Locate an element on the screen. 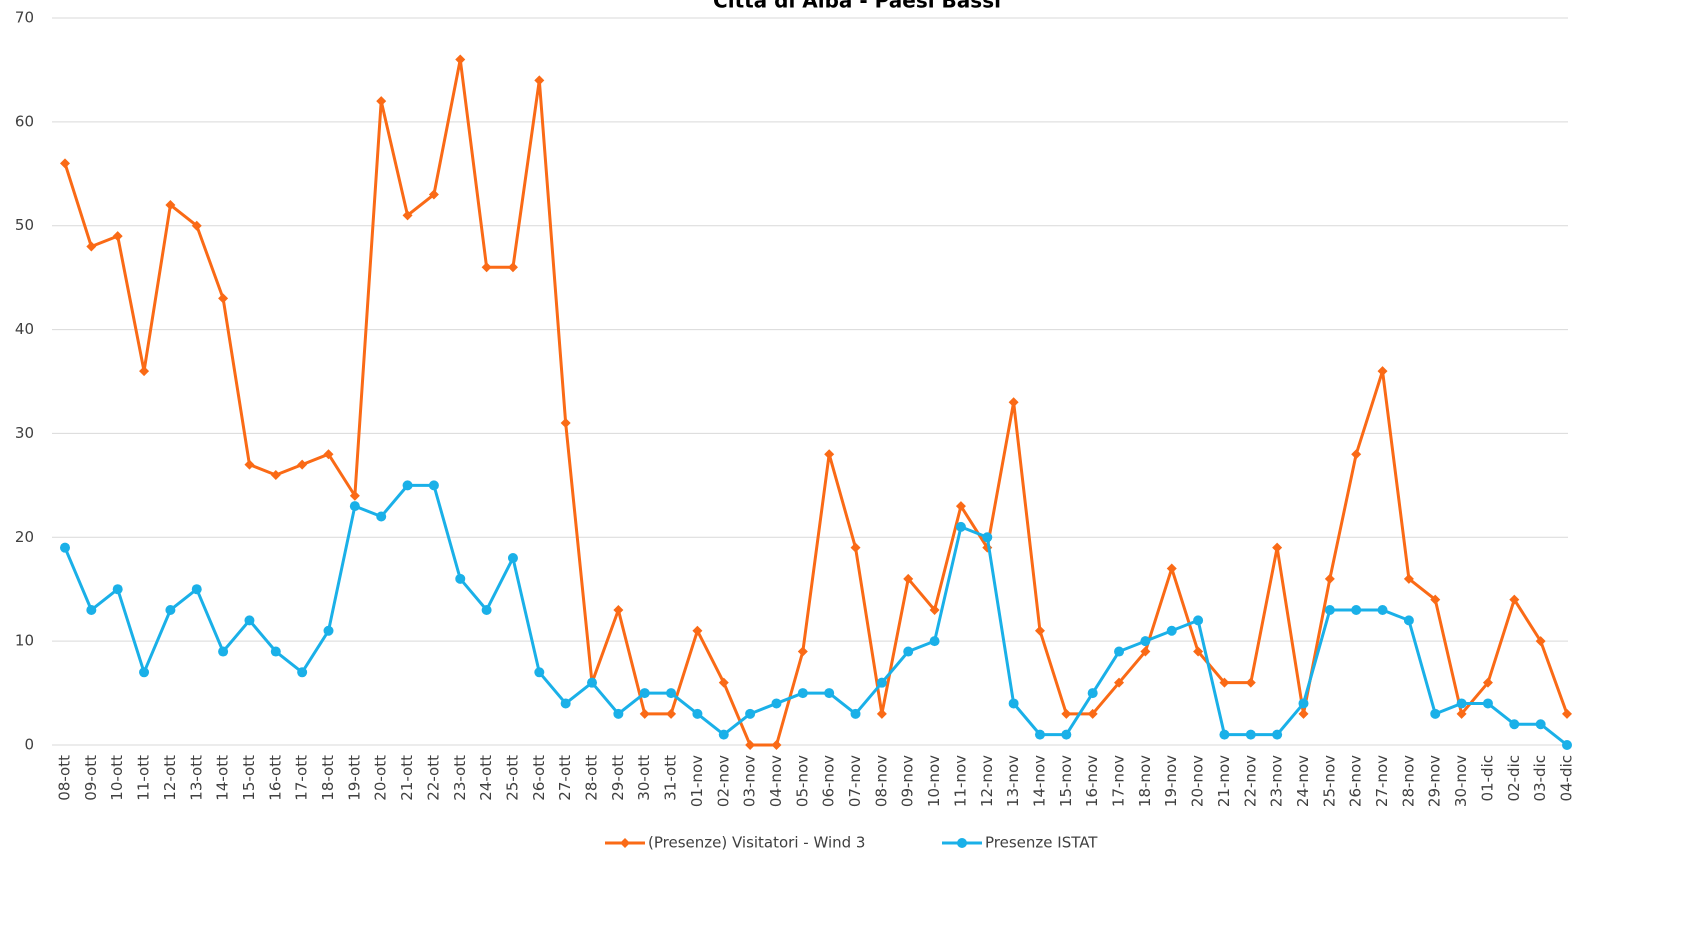  x-tick-label: 09-ott is located at coordinates (91, 778).